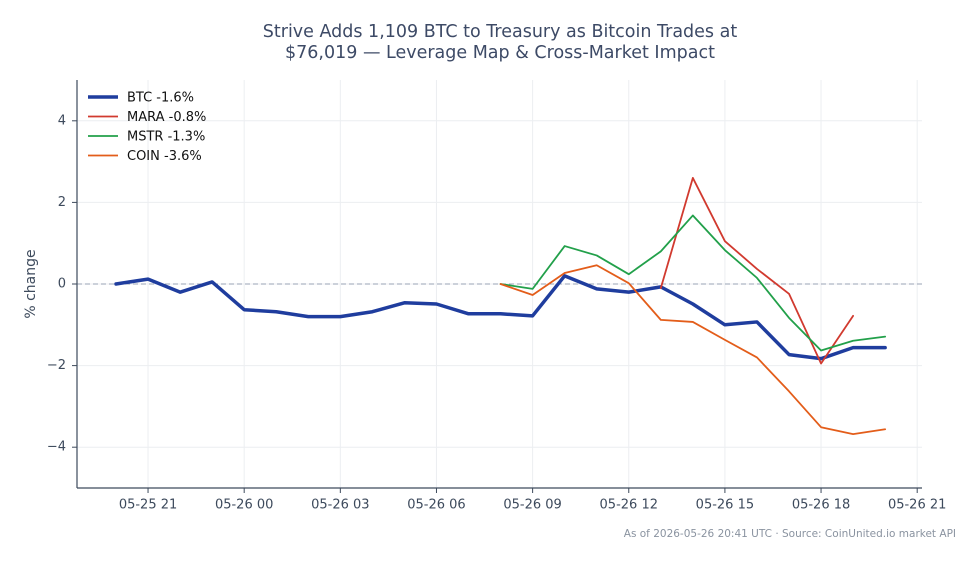  Describe the element at coordinates (62, 284) in the screenshot. I see `y-tick-label: 0` at that location.